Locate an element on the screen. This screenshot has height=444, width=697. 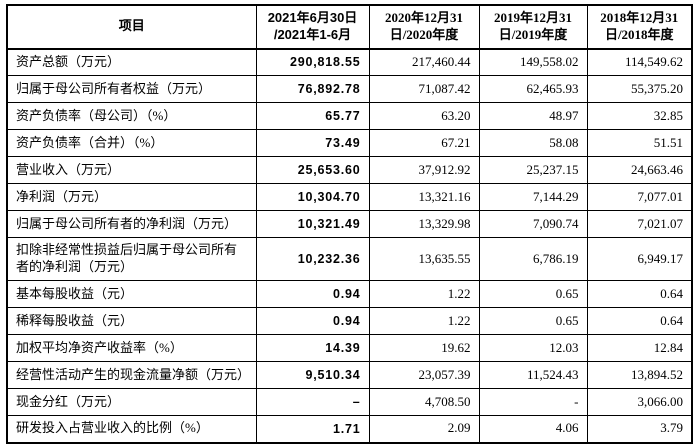
column-header-2019: 2019年12月31 日/2019年度 is located at coordinates (533, 27).